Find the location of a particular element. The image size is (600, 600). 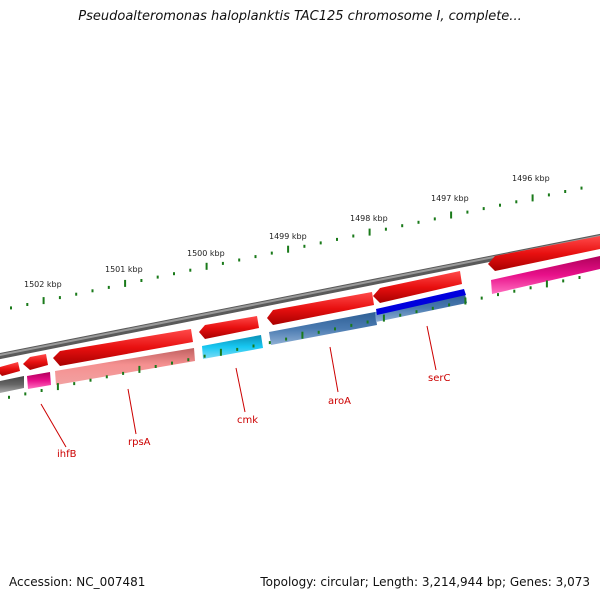

gene-label-rpsA: rpsA is located at coordinates (139, 442).